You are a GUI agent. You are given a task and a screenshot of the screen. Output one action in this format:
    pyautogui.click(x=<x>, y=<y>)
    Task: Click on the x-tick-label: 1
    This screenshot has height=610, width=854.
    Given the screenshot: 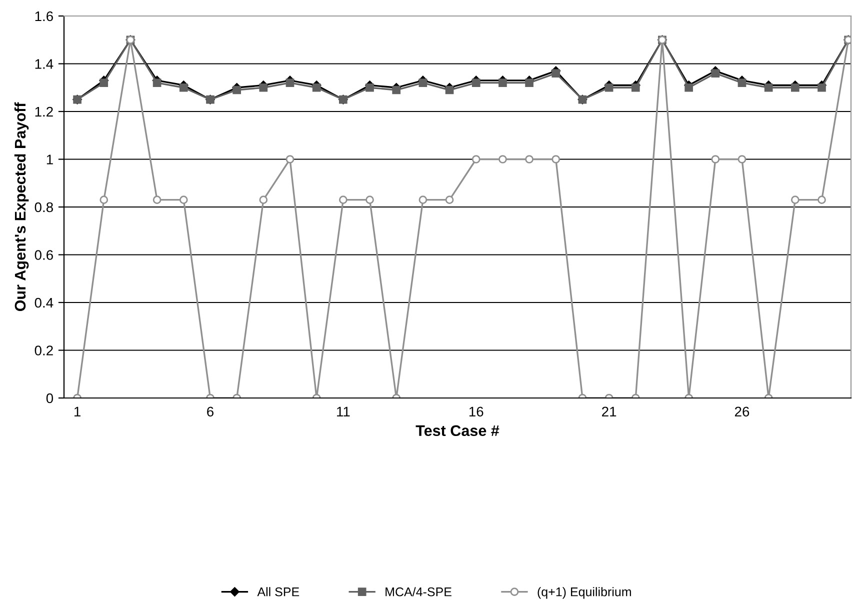 What is the action you would take?
    pyautogui.click(x=77, y=411)
    